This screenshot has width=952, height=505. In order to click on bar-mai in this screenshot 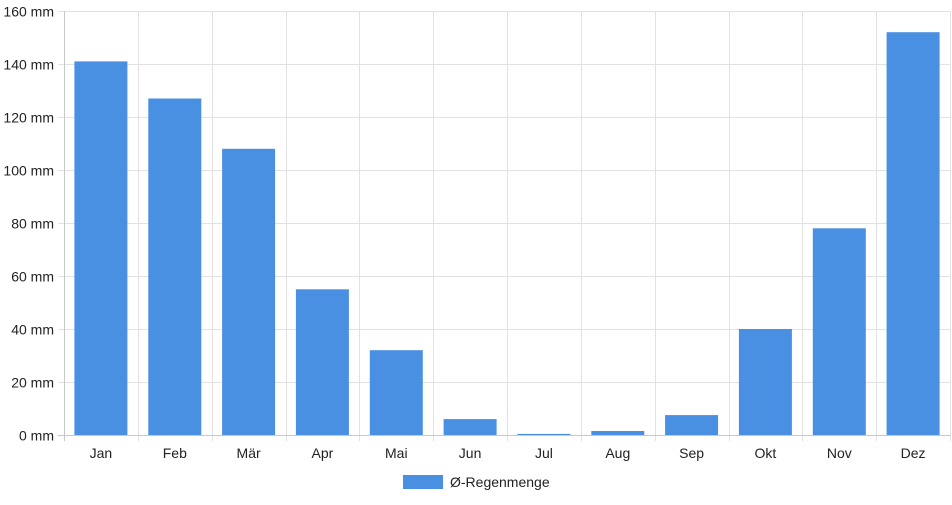, I will do `click(396, 392)`.